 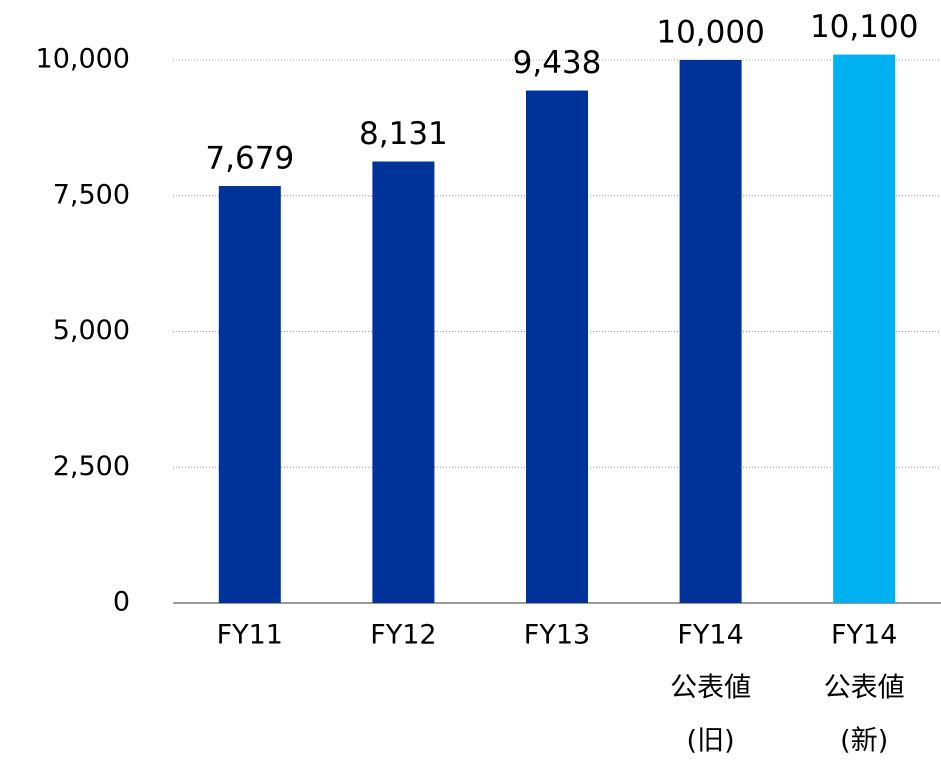 I want to click on value-label: 10,000, so click(x=710, y=33).